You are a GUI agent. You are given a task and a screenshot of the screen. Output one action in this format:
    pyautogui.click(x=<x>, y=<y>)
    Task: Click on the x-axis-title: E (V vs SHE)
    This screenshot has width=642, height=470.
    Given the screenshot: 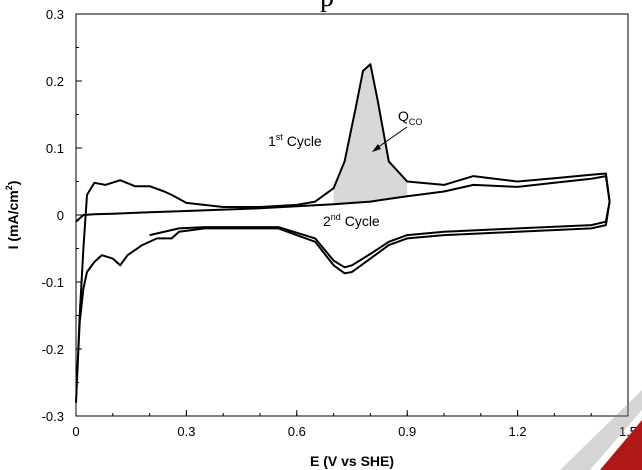 What is the action you would take?
    pyautogui.click(x=352, y=461)
    